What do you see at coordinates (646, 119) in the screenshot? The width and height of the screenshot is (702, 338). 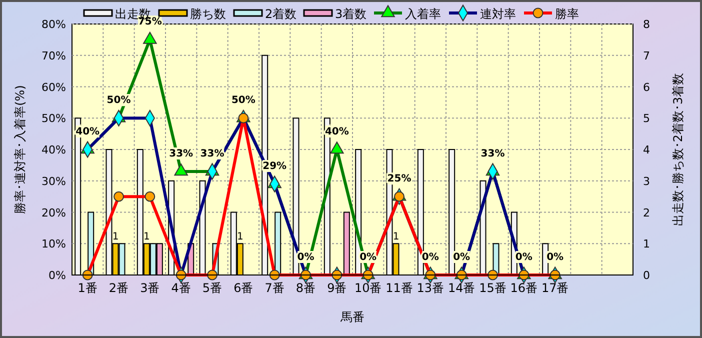 I see `y2-tick-label: 5` at bounding box center [646, 119].